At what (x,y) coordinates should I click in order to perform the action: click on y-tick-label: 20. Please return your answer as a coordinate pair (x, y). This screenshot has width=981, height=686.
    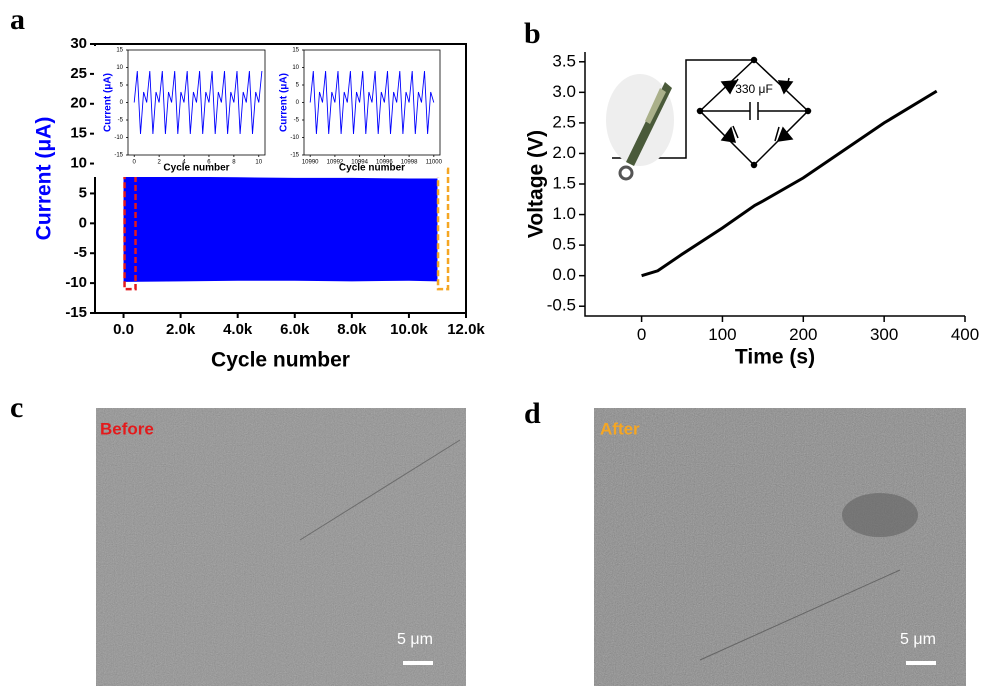
    Looking at the image, I should click on (78, 103).